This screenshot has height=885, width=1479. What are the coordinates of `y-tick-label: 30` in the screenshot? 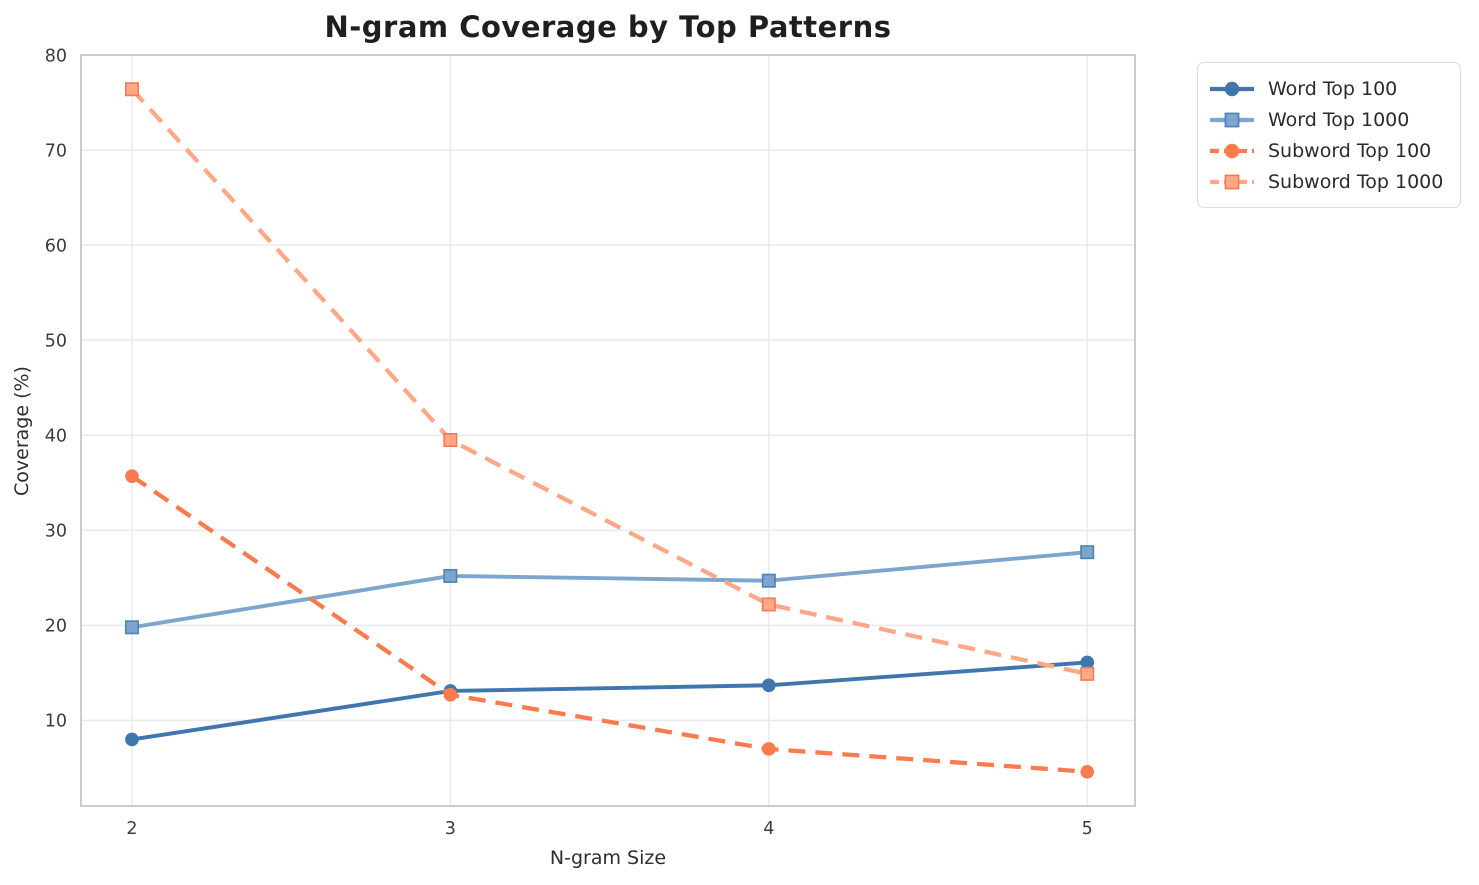 It's located at (56, 532).